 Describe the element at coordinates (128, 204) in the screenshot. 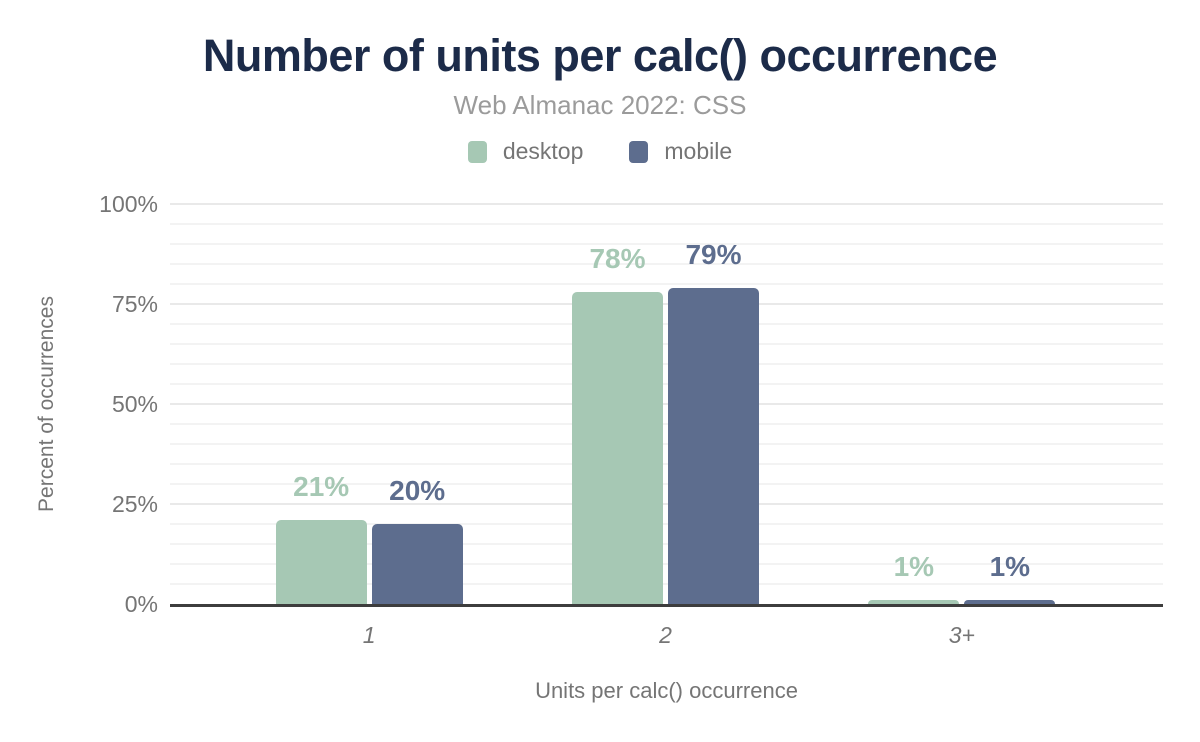

I see `y-tick-label: 100%` at that location.